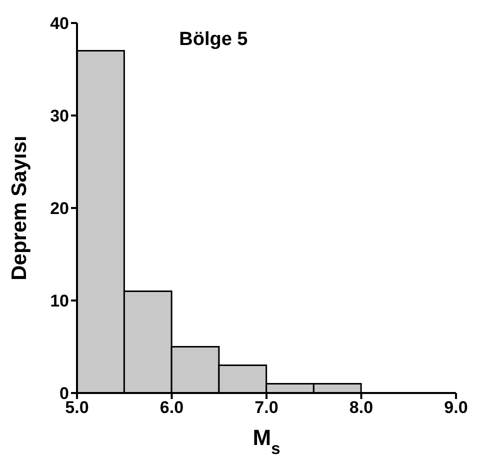 This screenshot has width=486, height=475. I want to click on y-tick-label: 40, so click(59, 24).